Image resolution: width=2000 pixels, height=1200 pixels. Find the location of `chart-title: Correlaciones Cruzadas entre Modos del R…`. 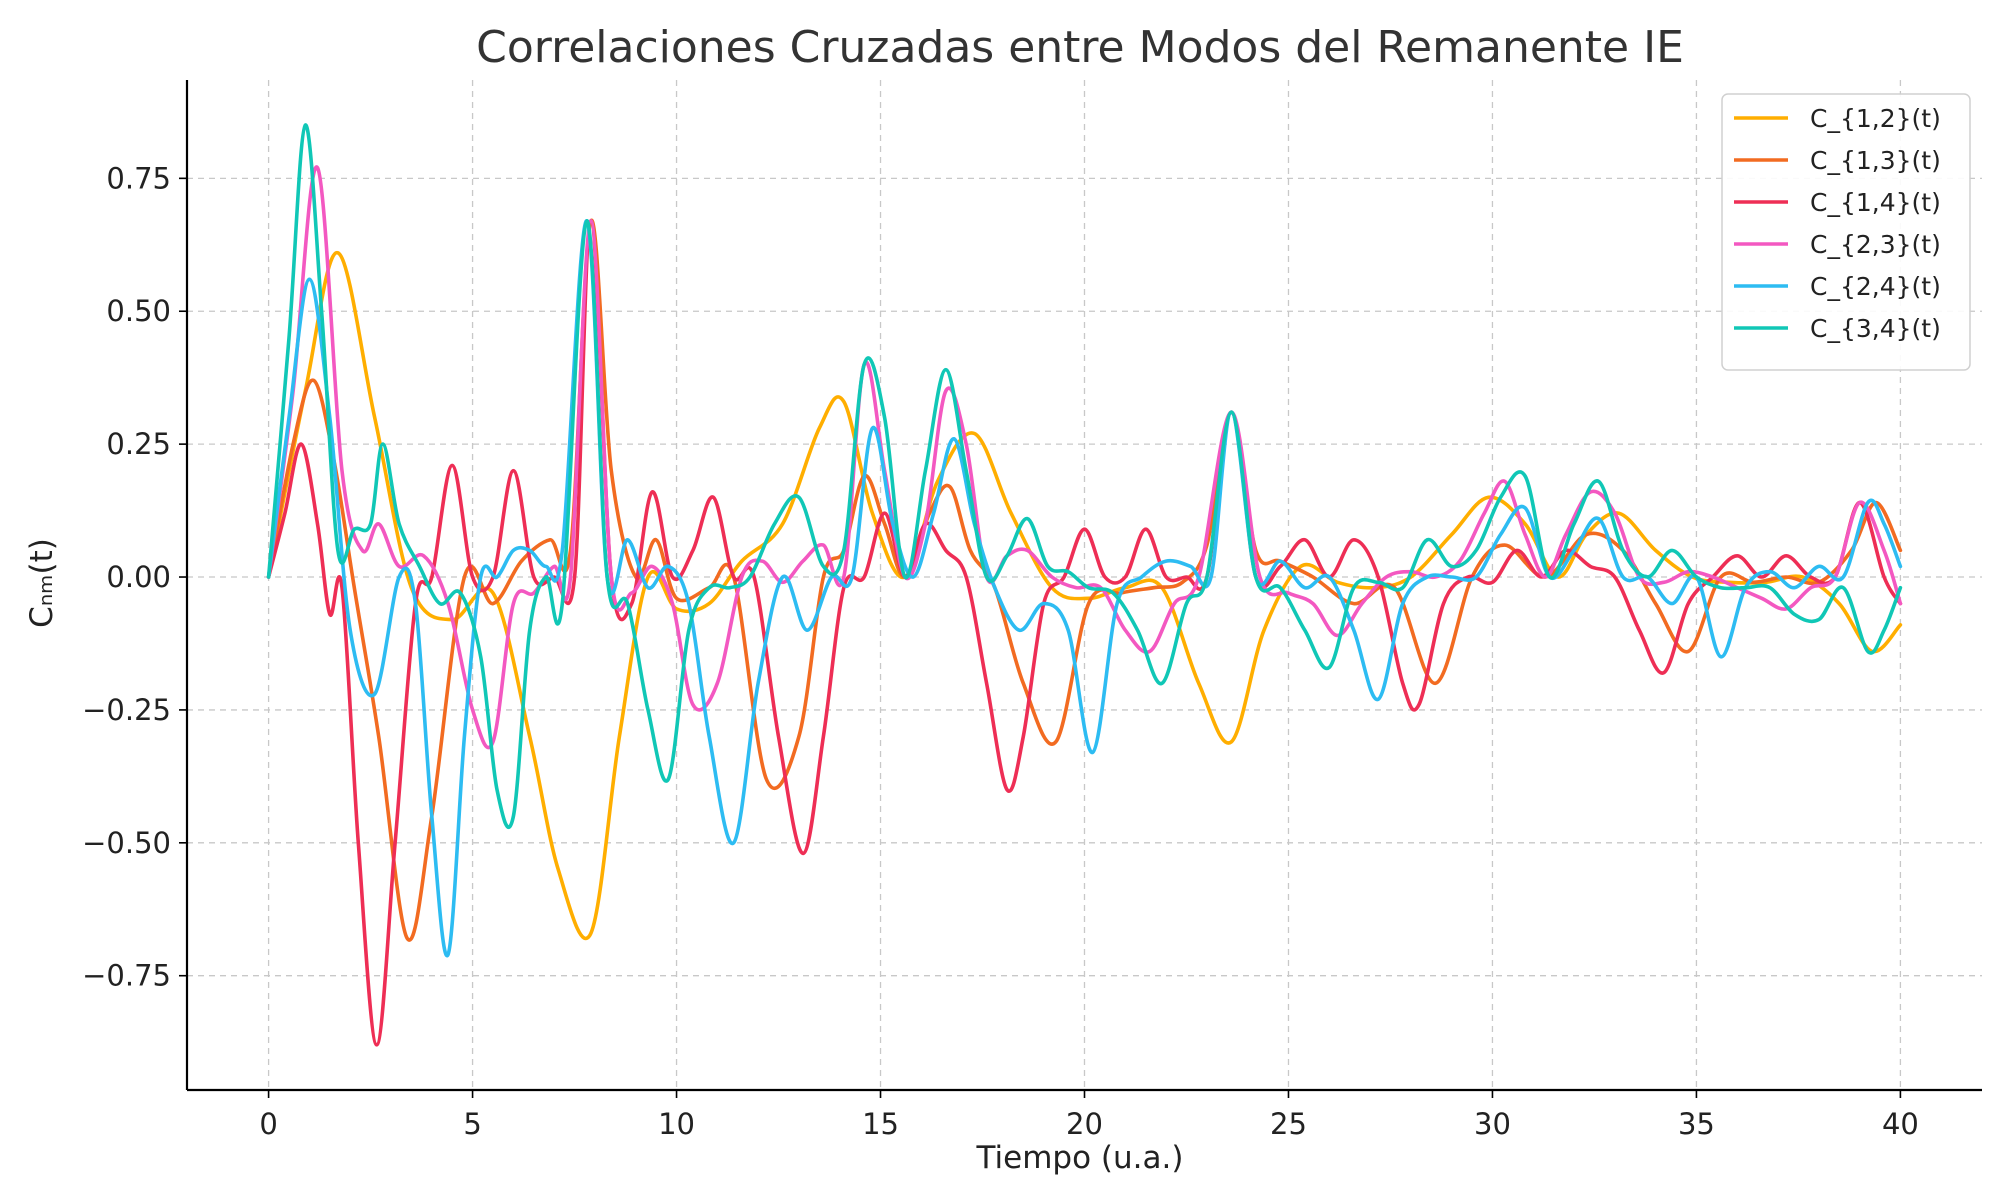

chart-title: Correlaciones Cruzadas entre Modos del R… is located at coordinates (1080, 47).